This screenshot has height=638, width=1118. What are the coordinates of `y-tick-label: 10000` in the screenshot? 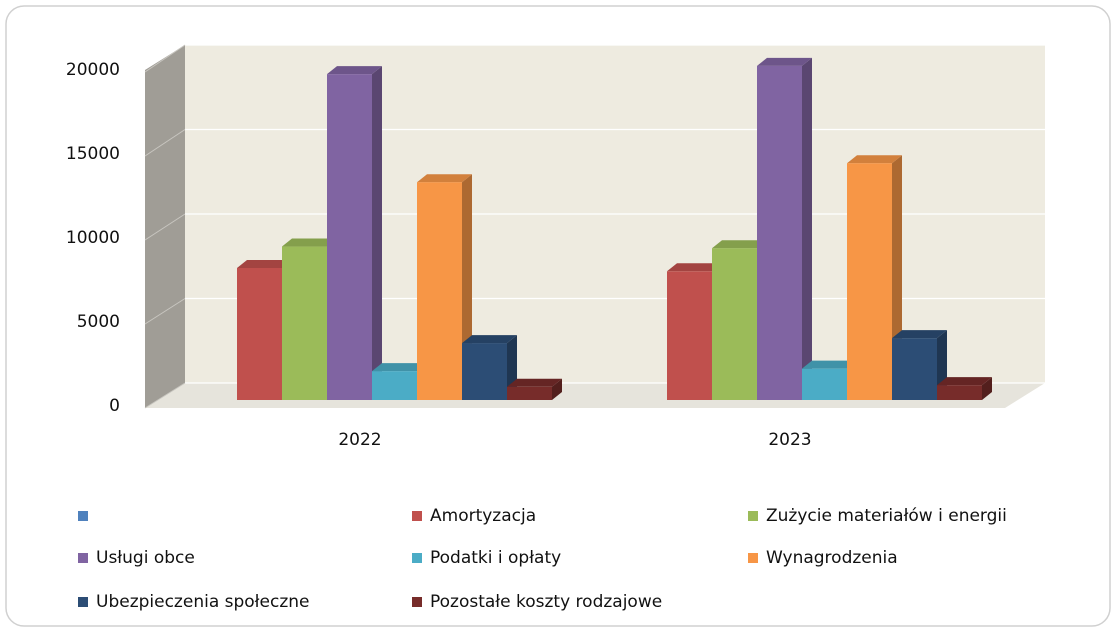 It's located at (93, 238).